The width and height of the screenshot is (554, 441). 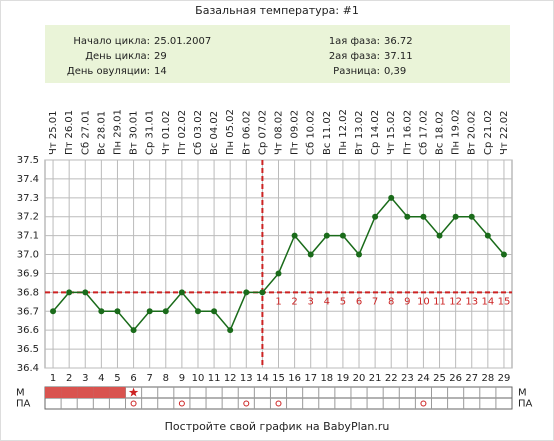 What do you see at coordinates (246, 378) in the screenshot?
I see `x-tick-label: 13` at bounding box center [246, 378].